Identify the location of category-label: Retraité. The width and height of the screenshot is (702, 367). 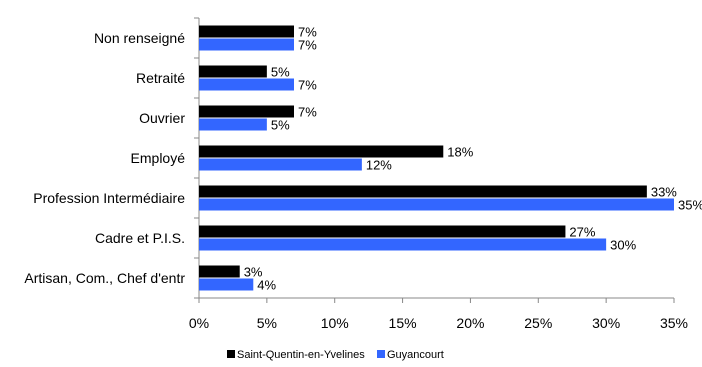
(160, 78).